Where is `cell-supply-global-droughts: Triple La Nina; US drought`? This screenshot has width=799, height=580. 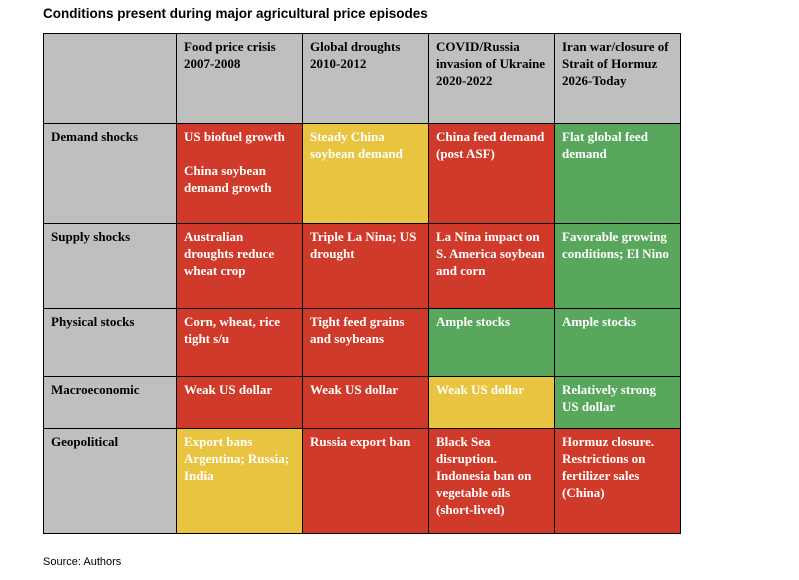
cell-supply-global-droughts: Triple La Nina; US drought is located at coordinates (365, 266).